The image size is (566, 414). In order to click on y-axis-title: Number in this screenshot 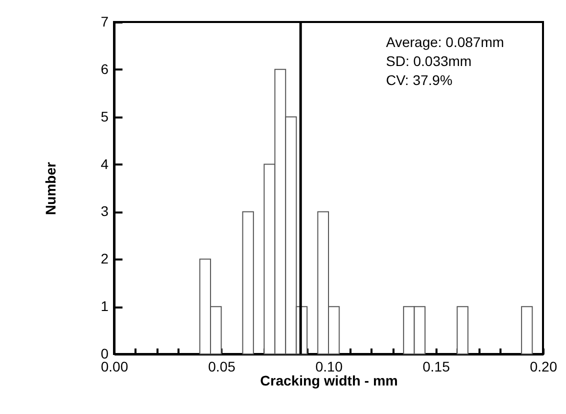, I will do `click(50, 188)`.